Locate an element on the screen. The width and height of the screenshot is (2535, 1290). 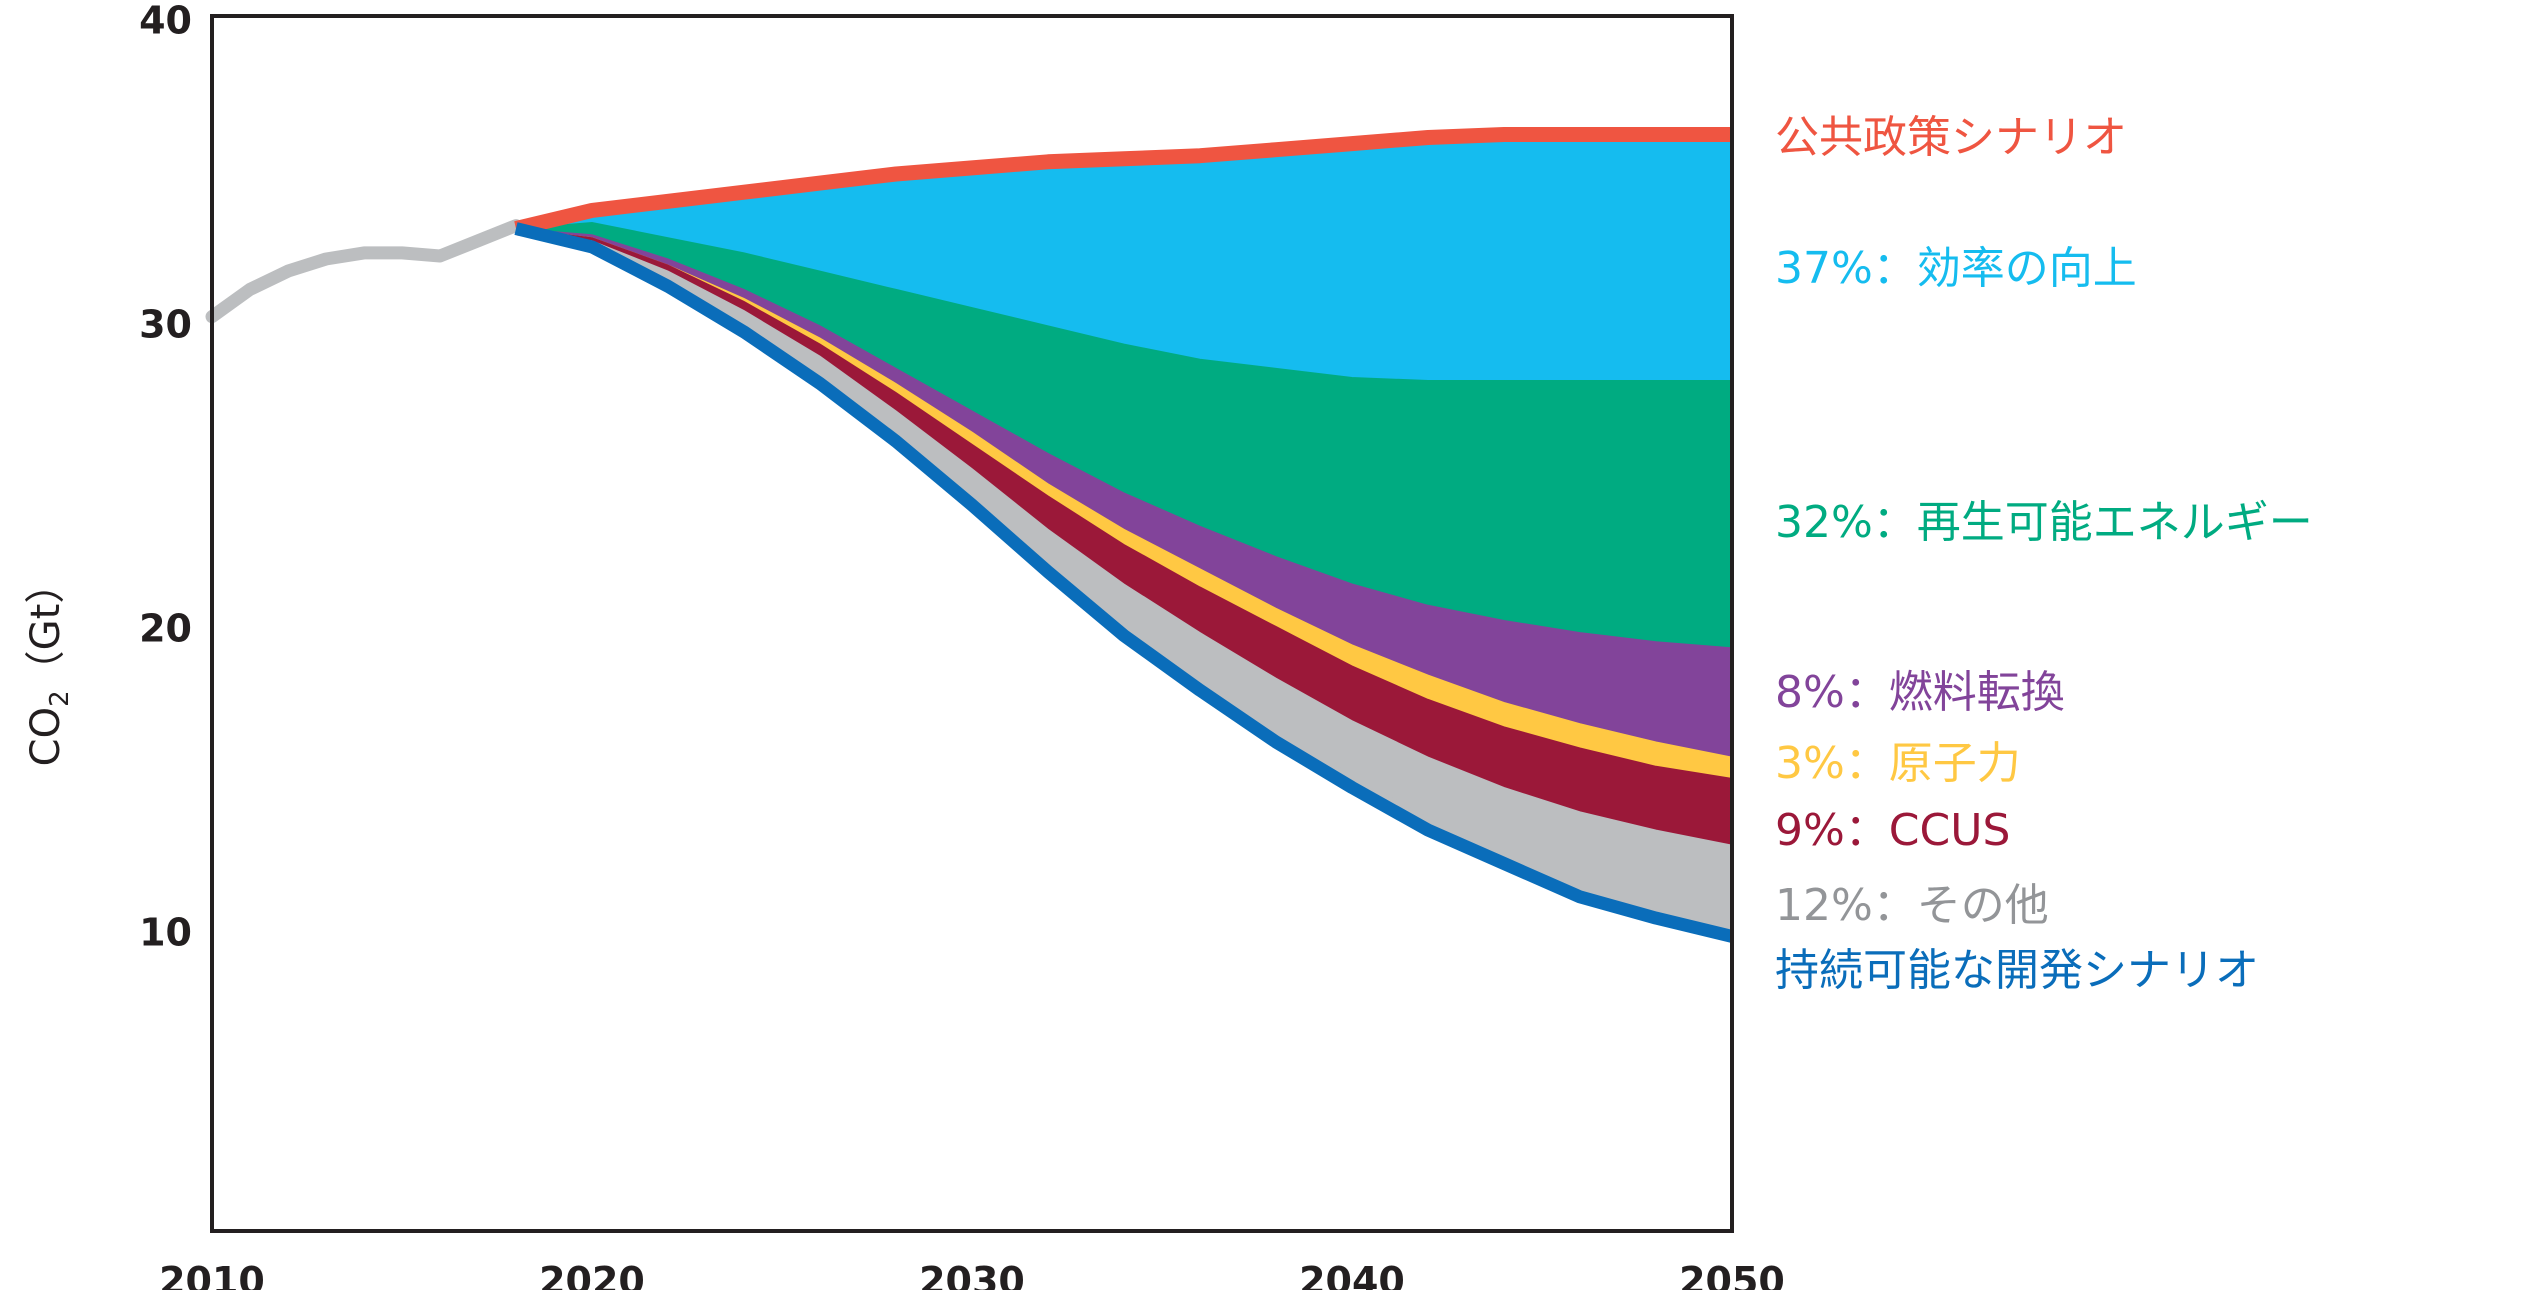
x-tick-label: 2050 is located at coordinates (1732, 1274).